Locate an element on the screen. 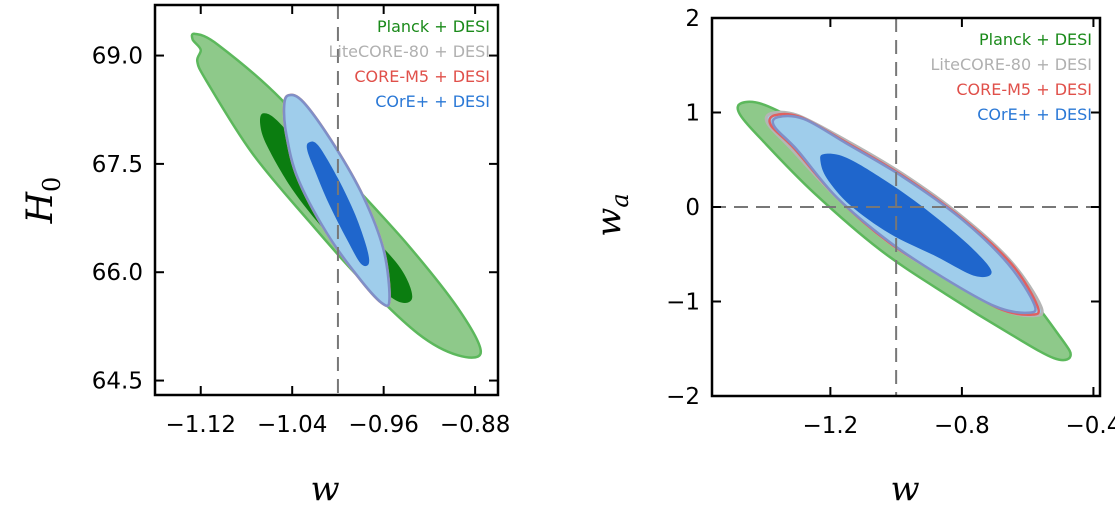 The width and height of the screenshot is (1115, 509). y-axis-label-main: w is located at coordinates (609, 222).